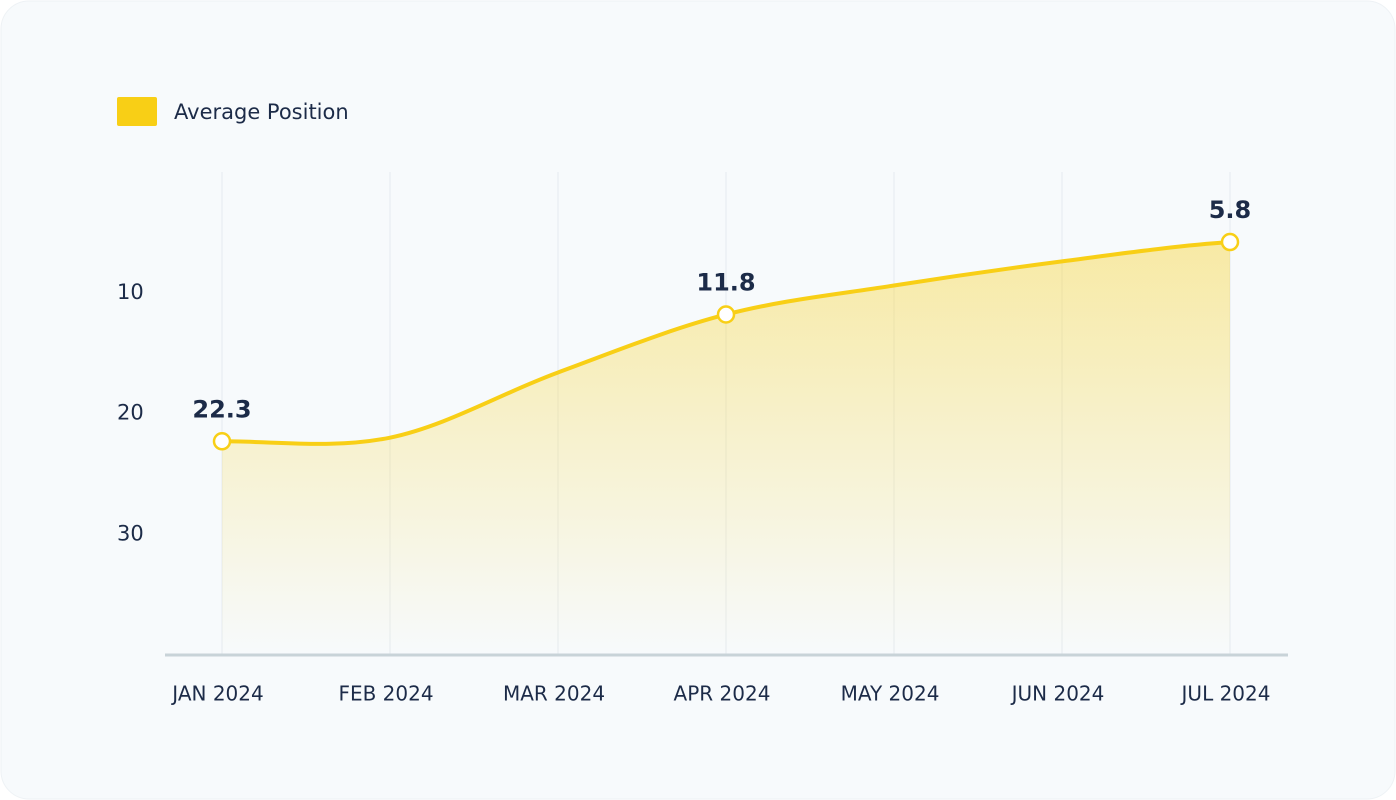  What do you see at coordinates (890, 694) in the screenshot?
I see `x-tick-label: MAY 2024` at bounding box center [890, 694].